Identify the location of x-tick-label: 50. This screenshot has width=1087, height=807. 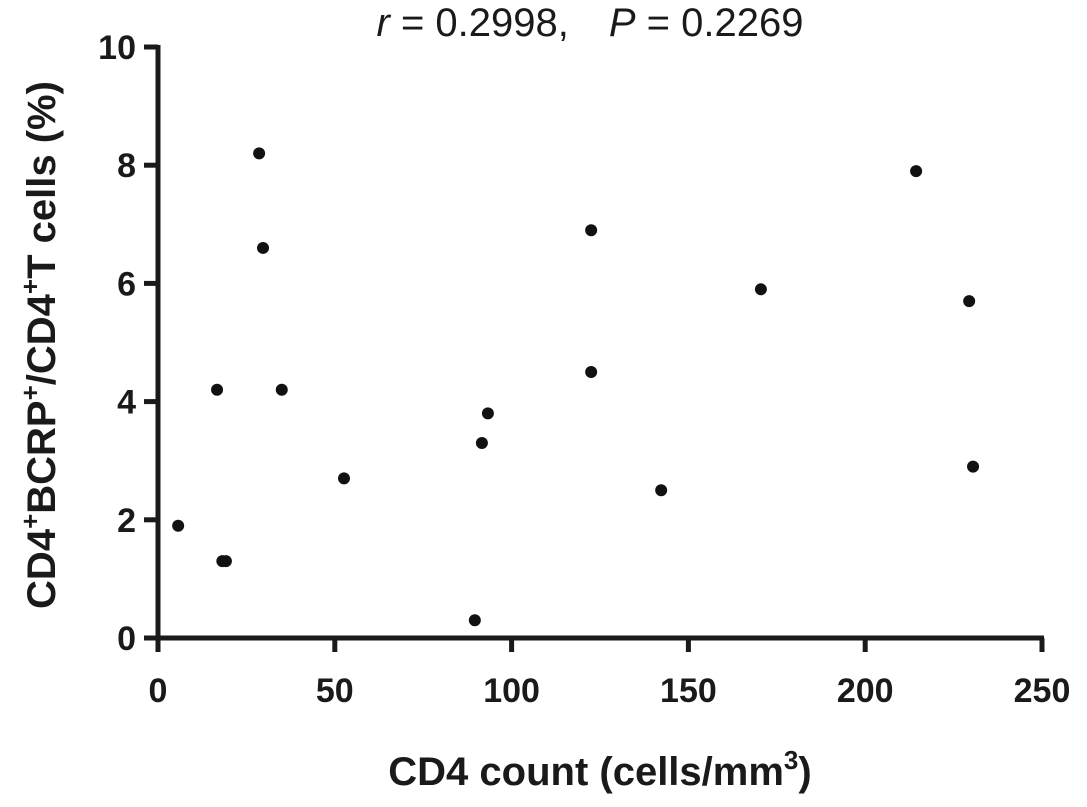
(335, 691).